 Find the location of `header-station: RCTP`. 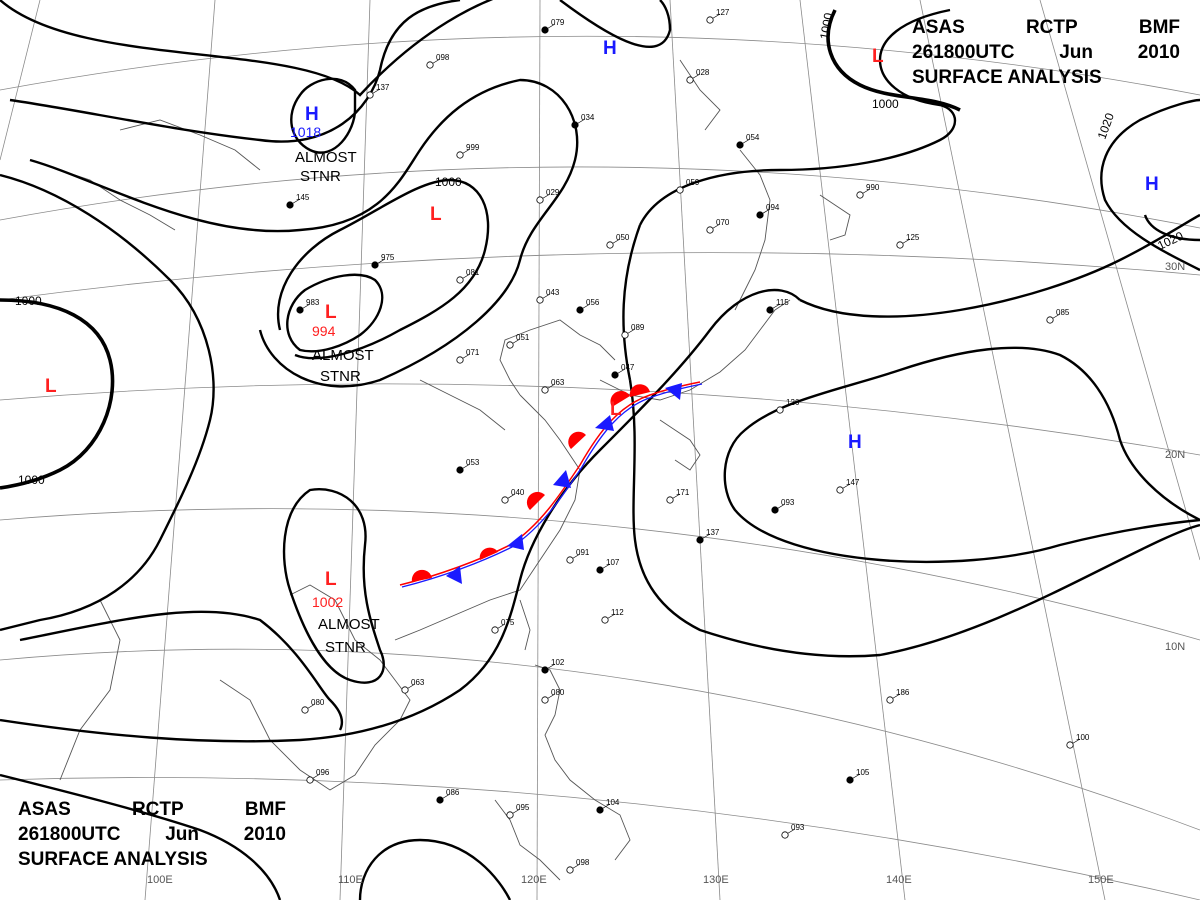

header-station: RCTP is located at coordinates (157, 809).